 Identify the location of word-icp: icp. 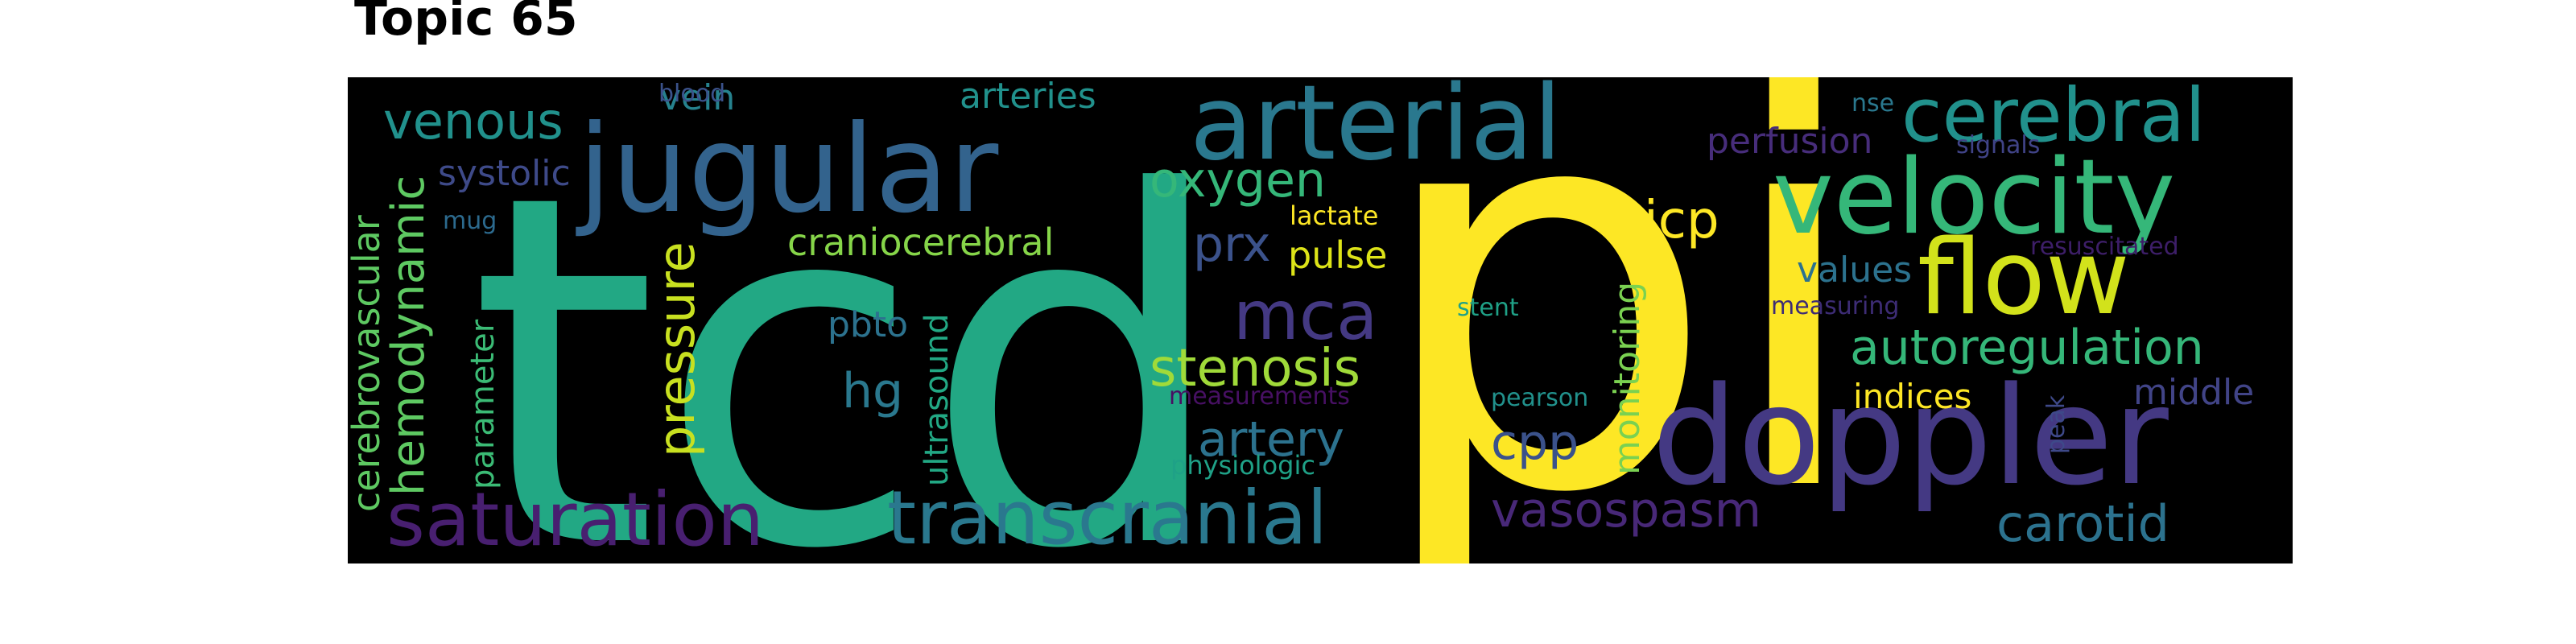
(1682, 221).